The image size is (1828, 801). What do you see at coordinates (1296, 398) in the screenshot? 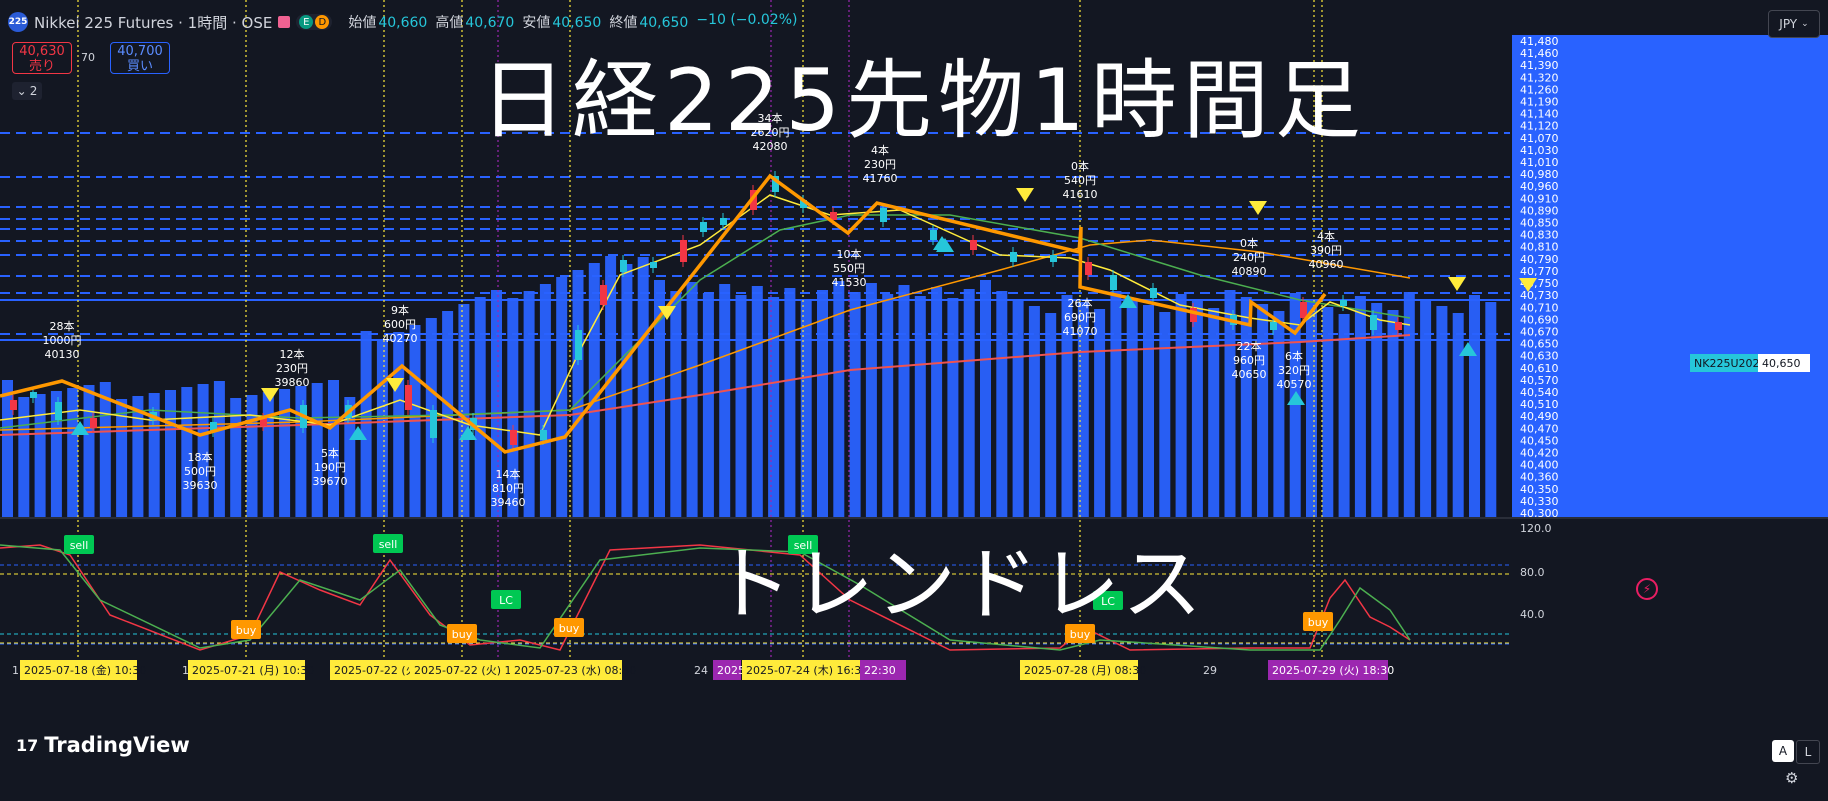
I see `up-triangle` at bounding box center [1296, 398].